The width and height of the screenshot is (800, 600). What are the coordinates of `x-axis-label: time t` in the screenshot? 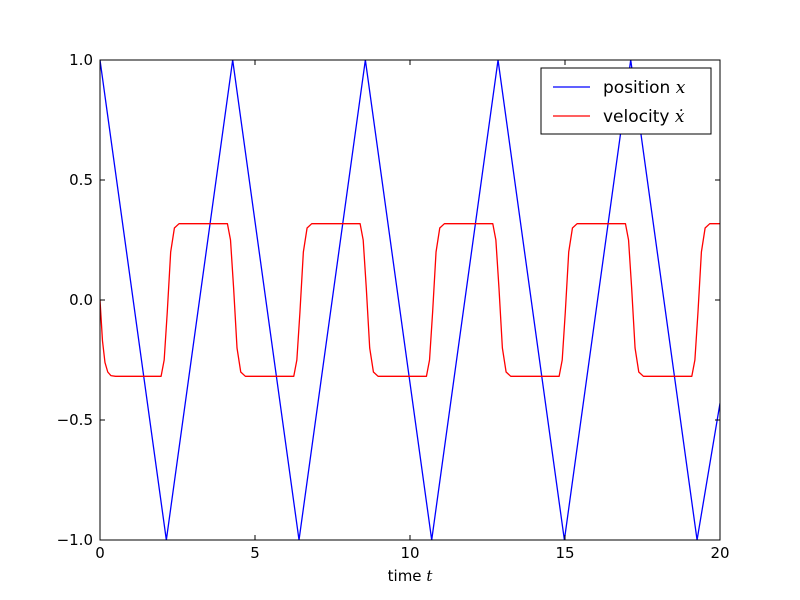 It's located at (411, 576).